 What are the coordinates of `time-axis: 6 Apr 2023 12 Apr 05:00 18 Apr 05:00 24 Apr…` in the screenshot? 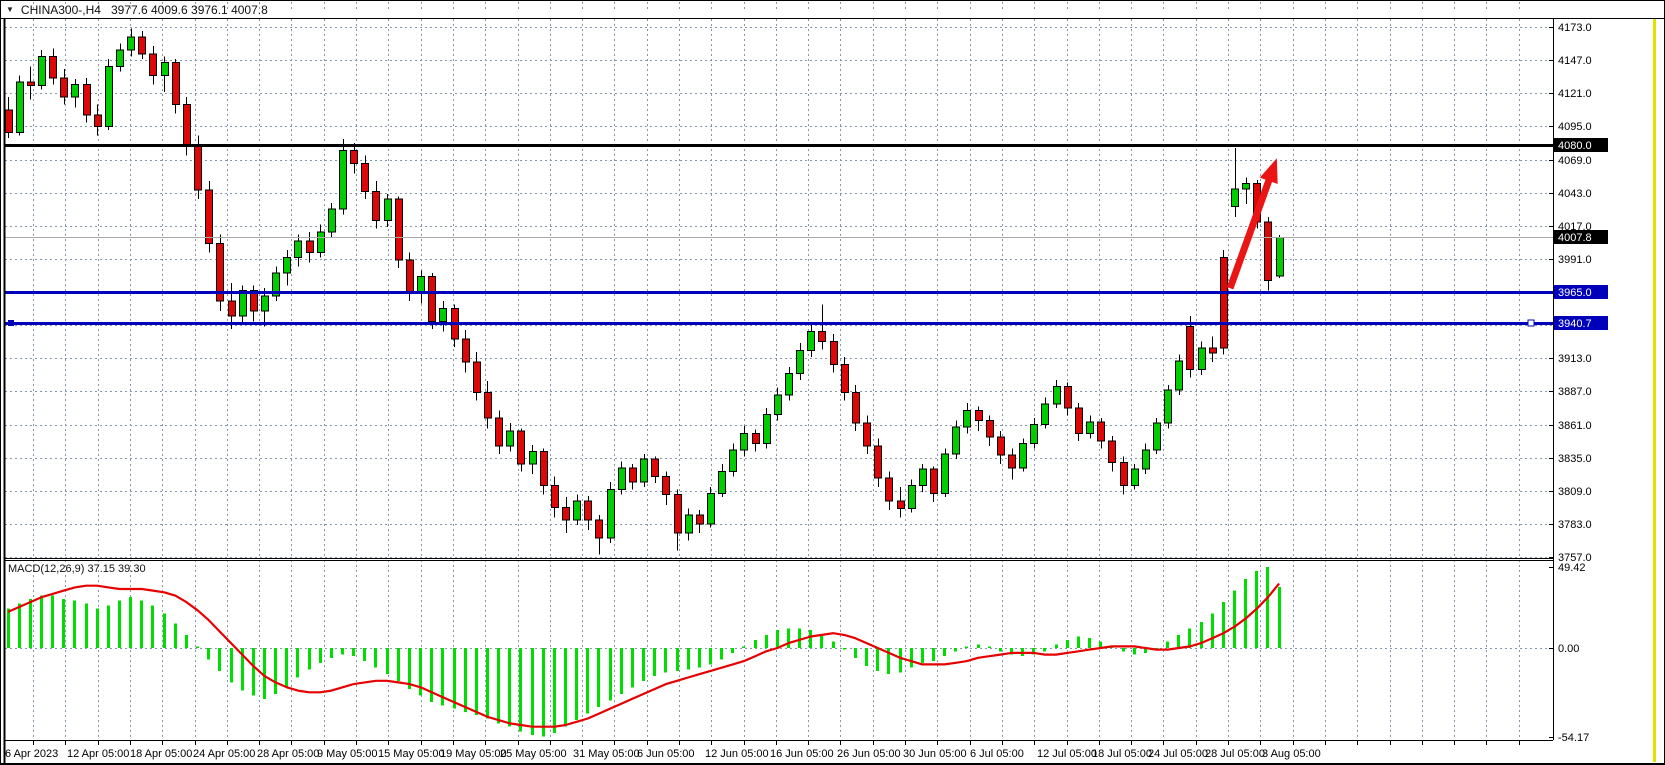 It's located at (762, 750).